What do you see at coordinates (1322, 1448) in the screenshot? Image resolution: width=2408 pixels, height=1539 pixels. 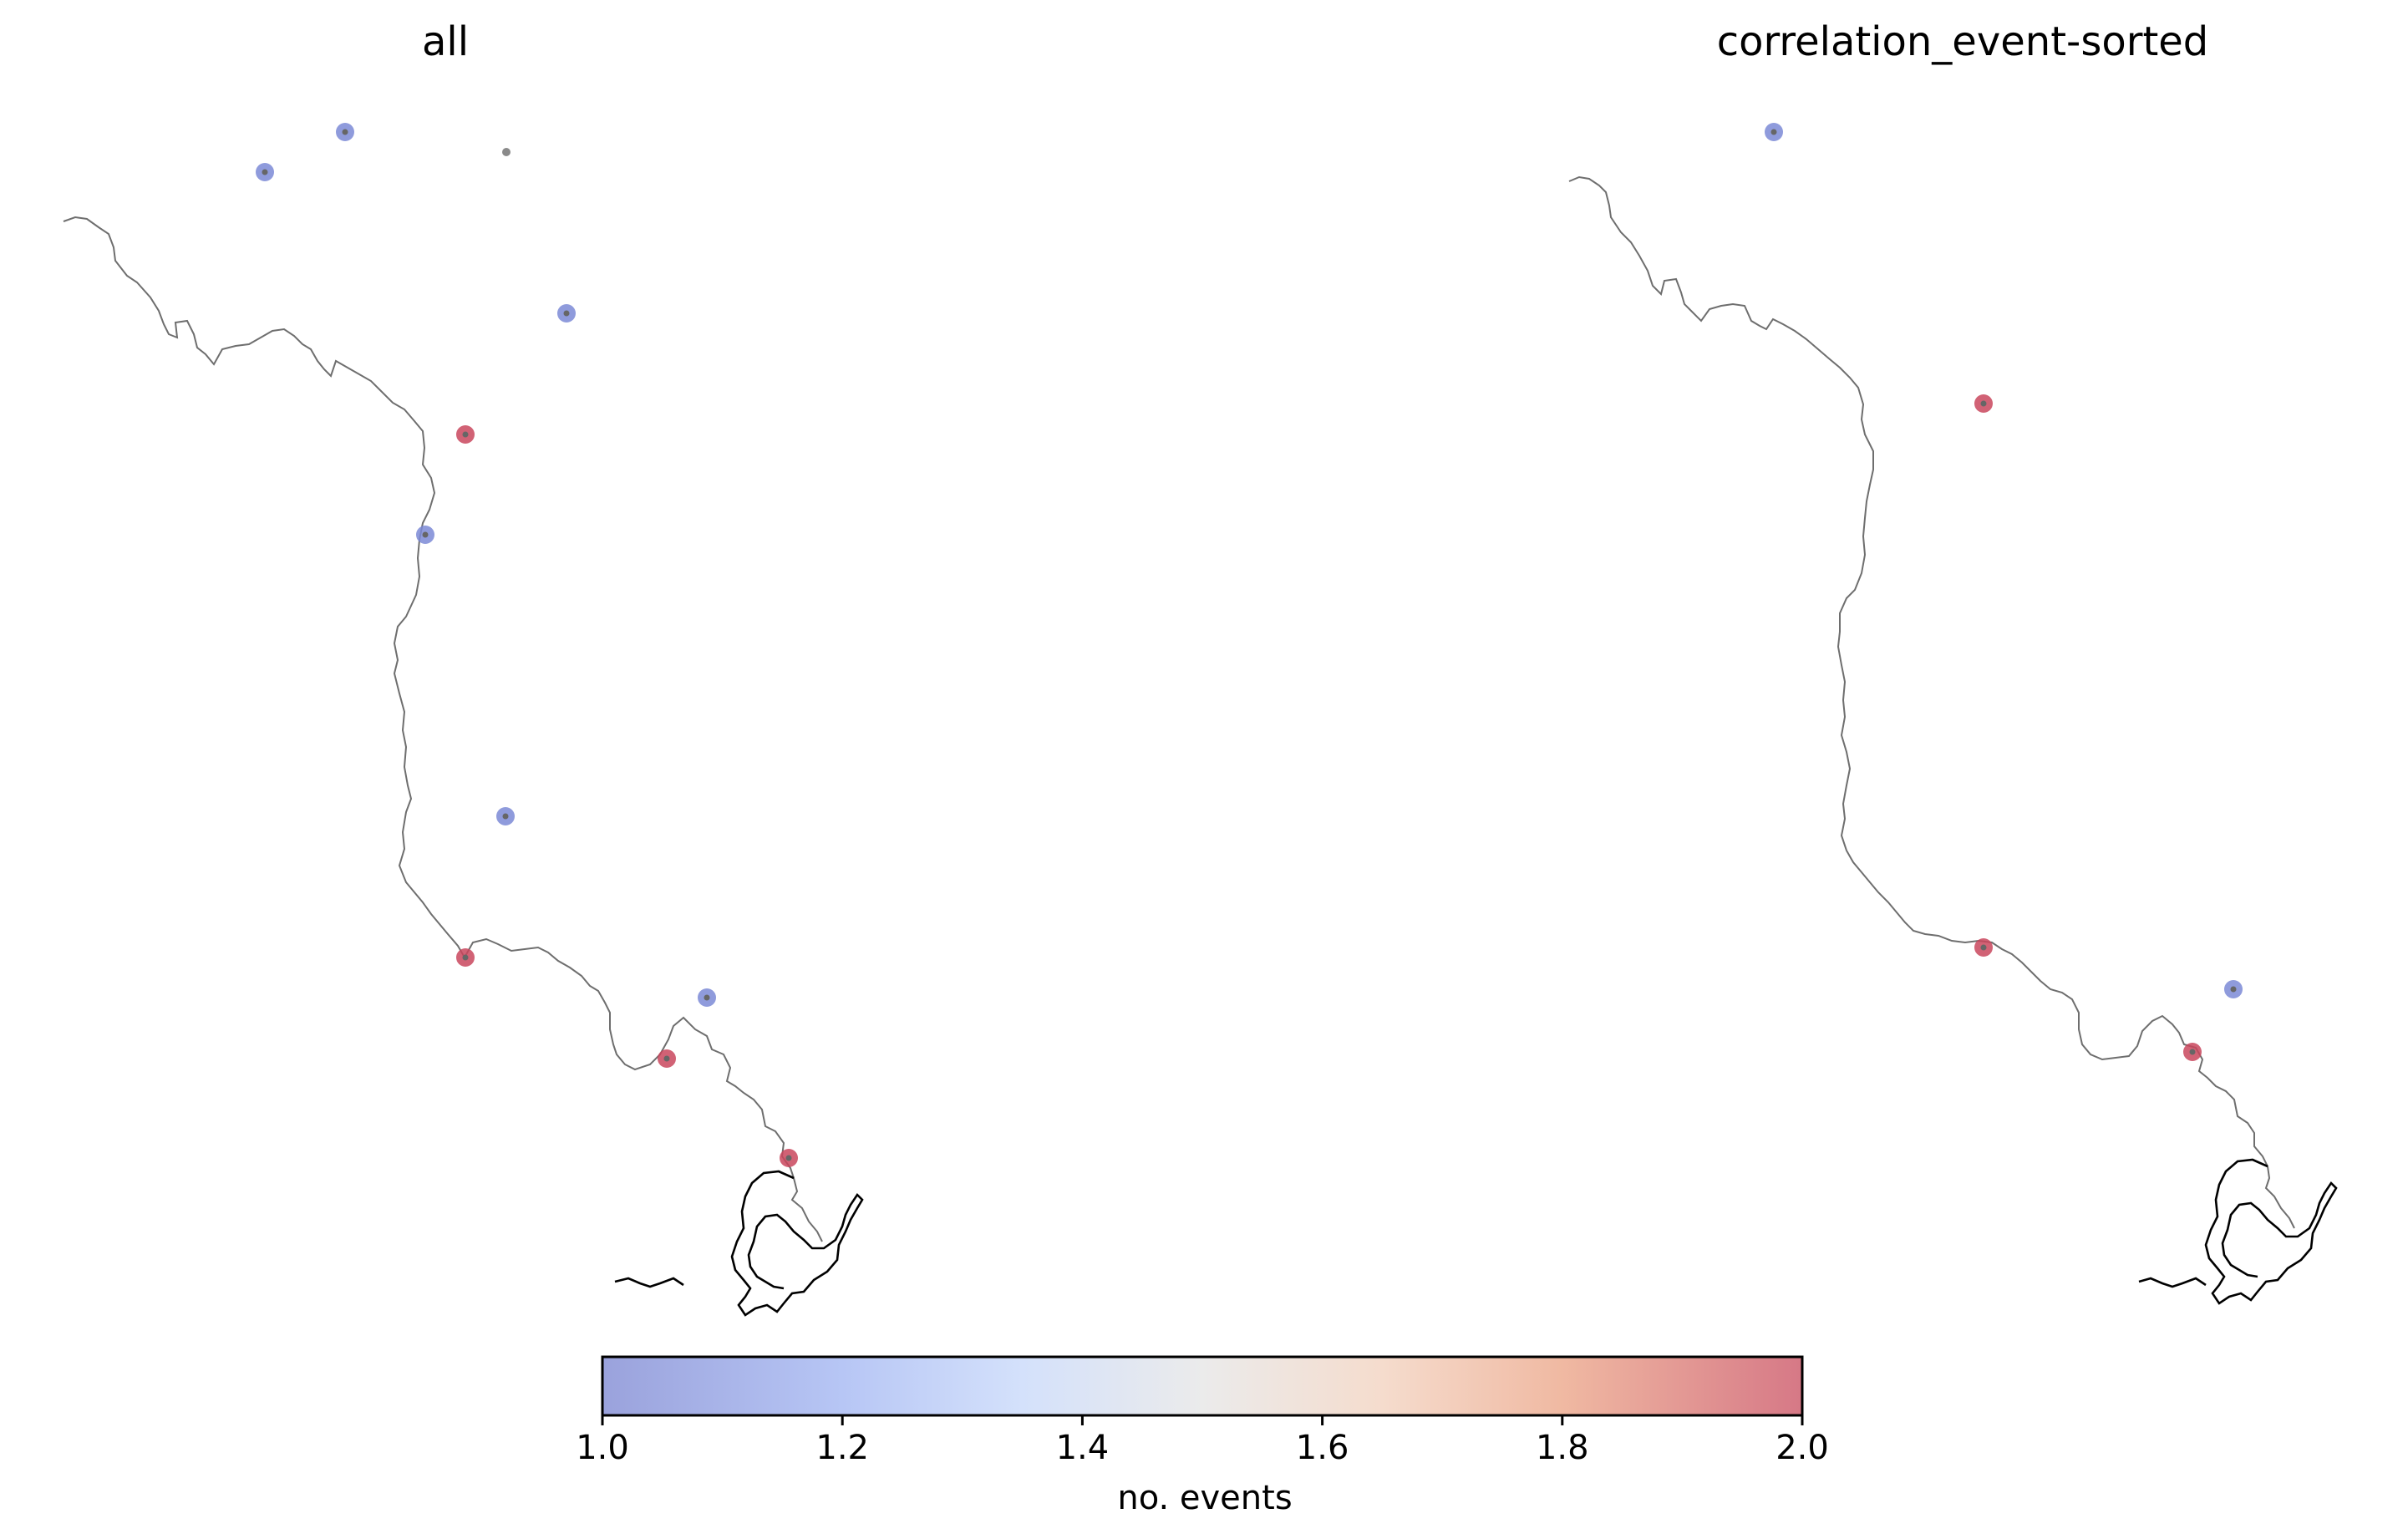 I see `colorbar-tick-label: 1.6` at bounding box center [1322, 1448].